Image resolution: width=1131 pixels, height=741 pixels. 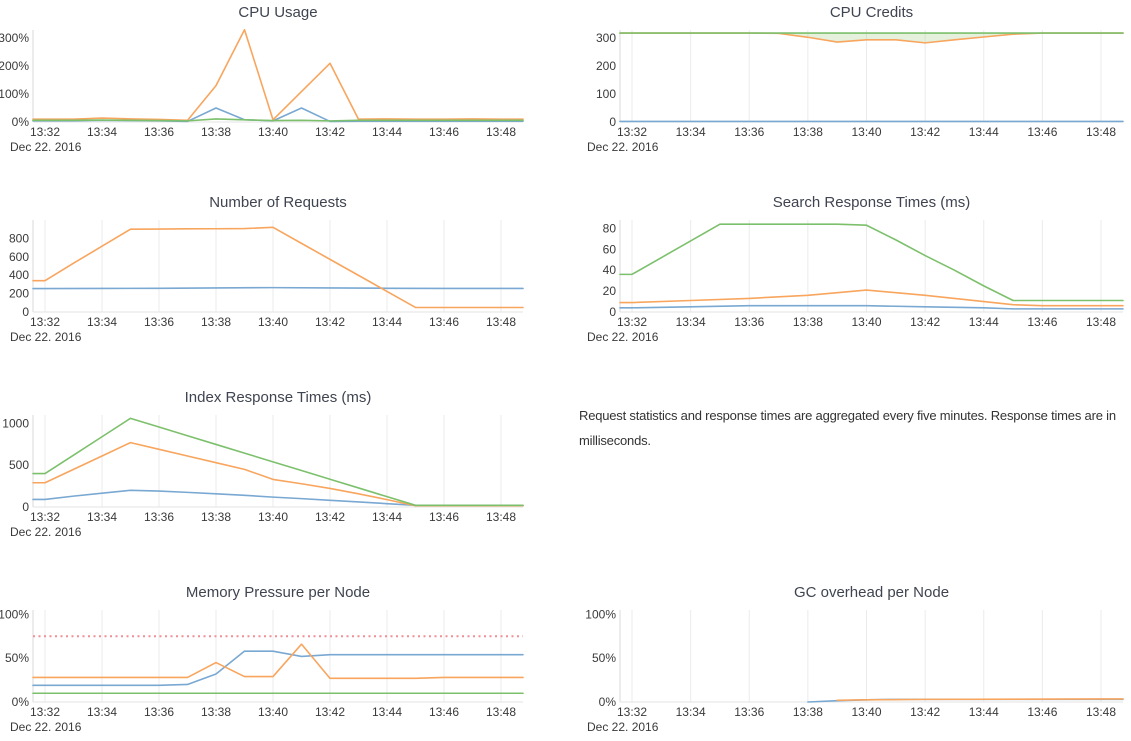 What do you see at coordinates (278, 661) in the screenshot?
I see `series-line-memory-orange` at bounding box center [278, 661].